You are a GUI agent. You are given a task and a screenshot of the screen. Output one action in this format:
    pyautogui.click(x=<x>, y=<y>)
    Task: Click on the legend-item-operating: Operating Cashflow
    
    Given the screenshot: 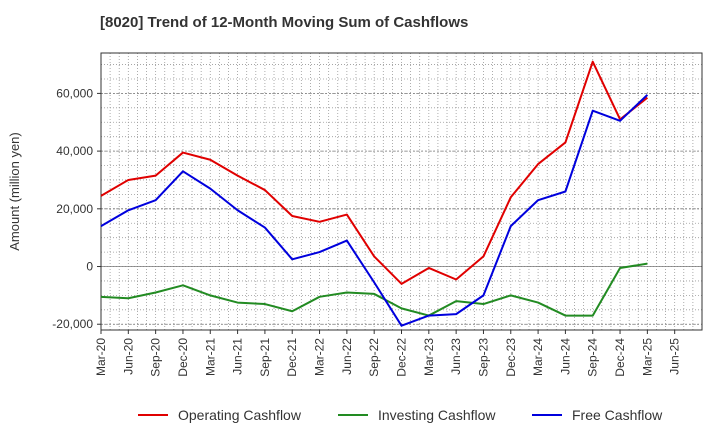 What is the action you would take?
    pyautogui.click(x=219, y=415)
    